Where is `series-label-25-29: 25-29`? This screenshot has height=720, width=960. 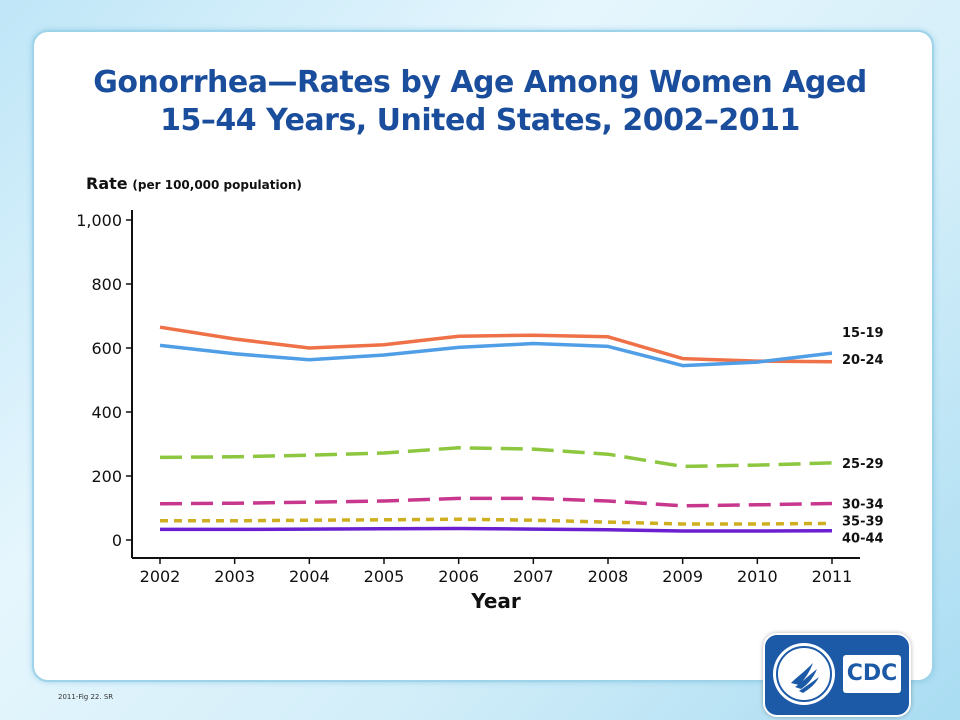 series-label-25-29: 25-29 is located at coordinates (863, 464).